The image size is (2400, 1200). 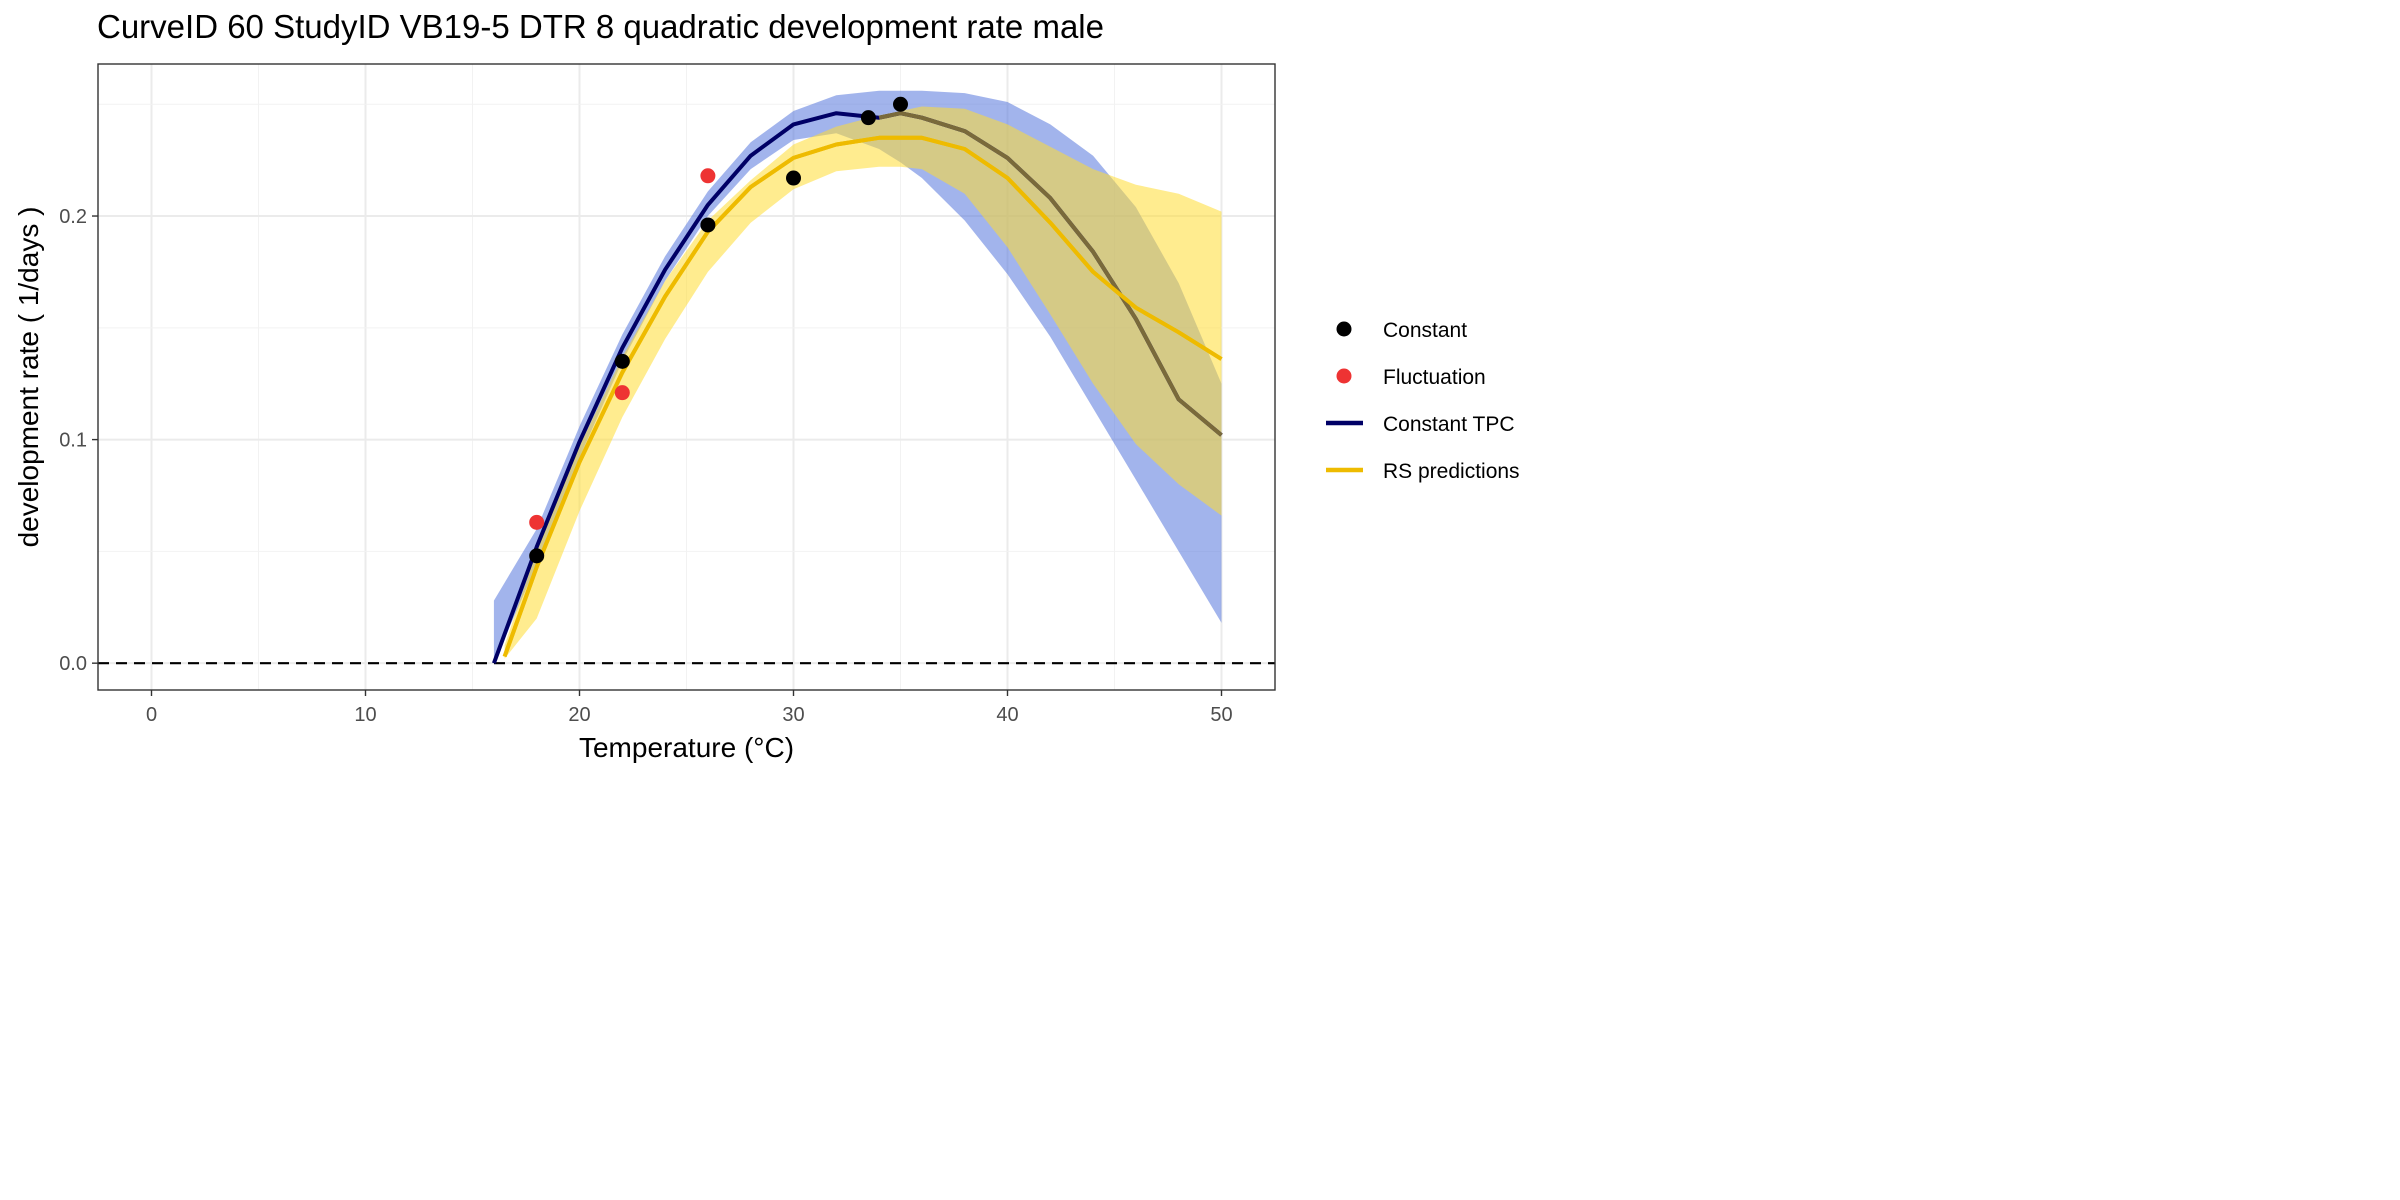 What do you see at coordinates (1007, 715) in the screenshot?
I see `x-tick-label: 40` at bounding box center [1007, 715].